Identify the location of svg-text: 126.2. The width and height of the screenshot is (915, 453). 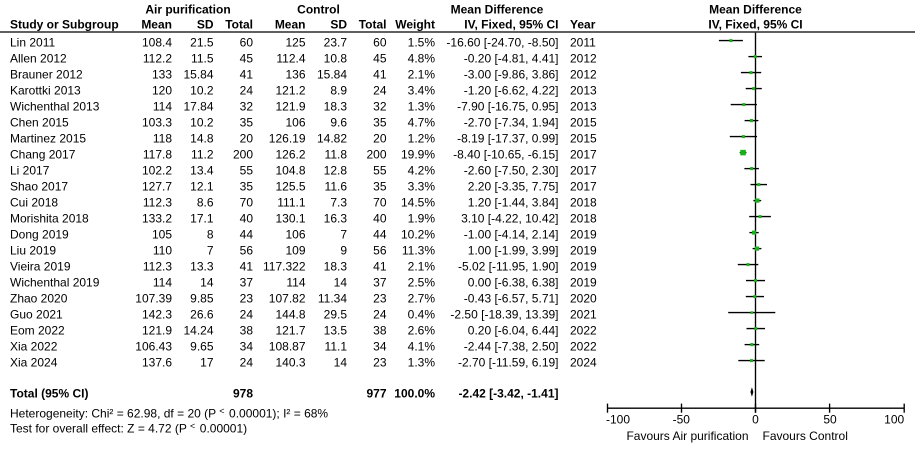
(290, 155).